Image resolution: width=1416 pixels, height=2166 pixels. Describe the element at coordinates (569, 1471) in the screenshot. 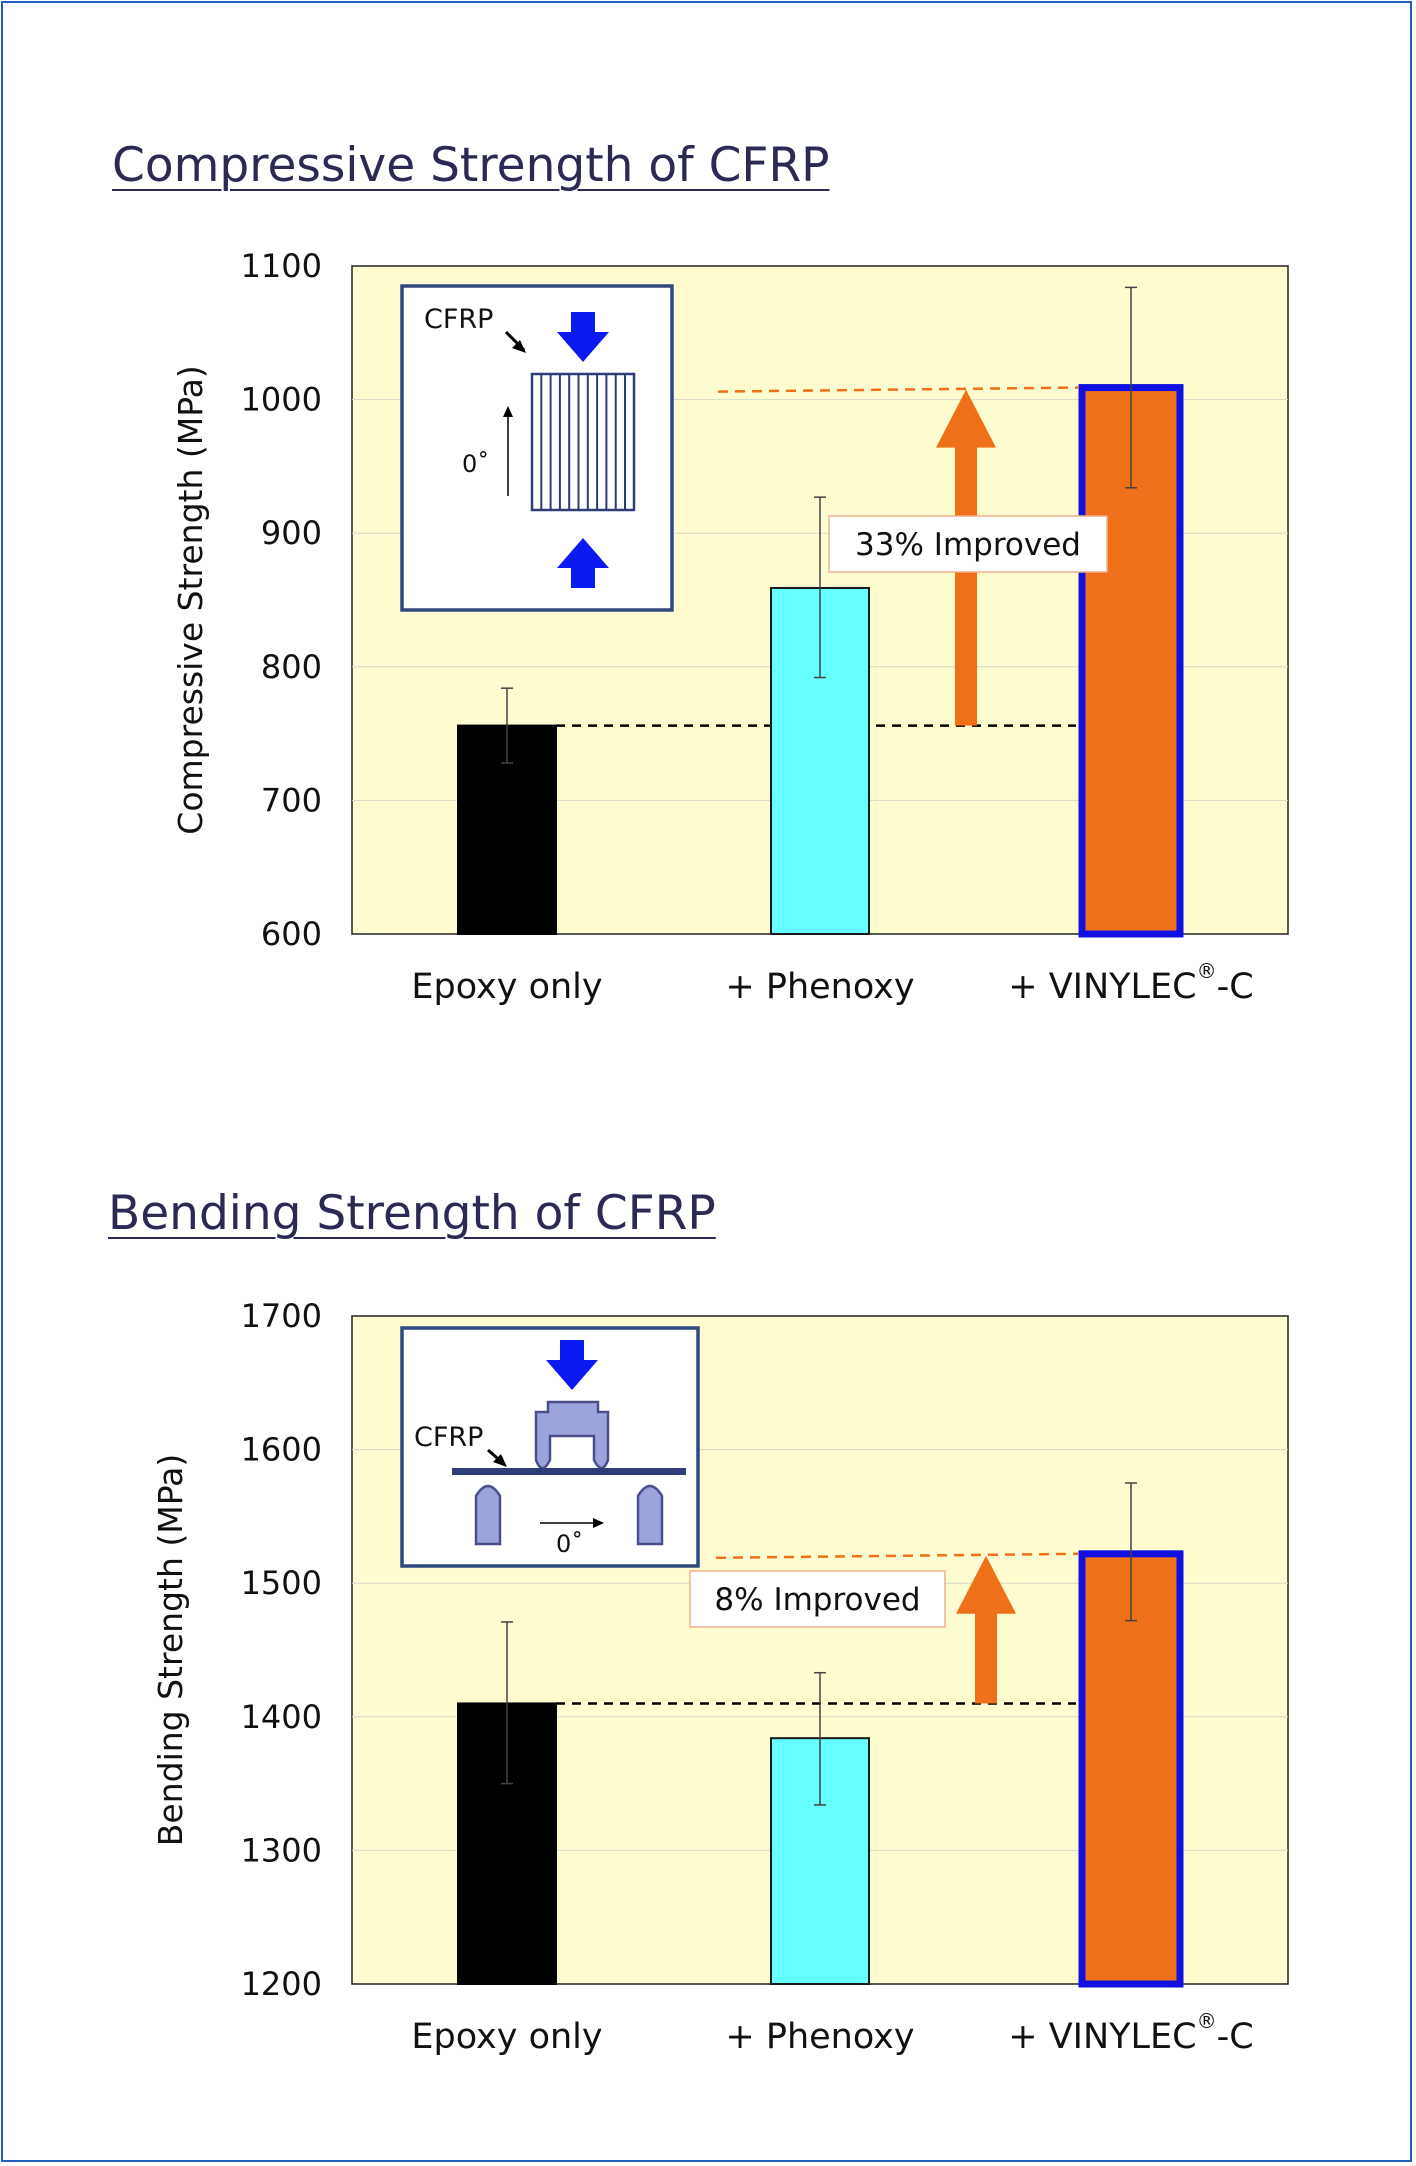

I see `cfrp-beam` at that location.